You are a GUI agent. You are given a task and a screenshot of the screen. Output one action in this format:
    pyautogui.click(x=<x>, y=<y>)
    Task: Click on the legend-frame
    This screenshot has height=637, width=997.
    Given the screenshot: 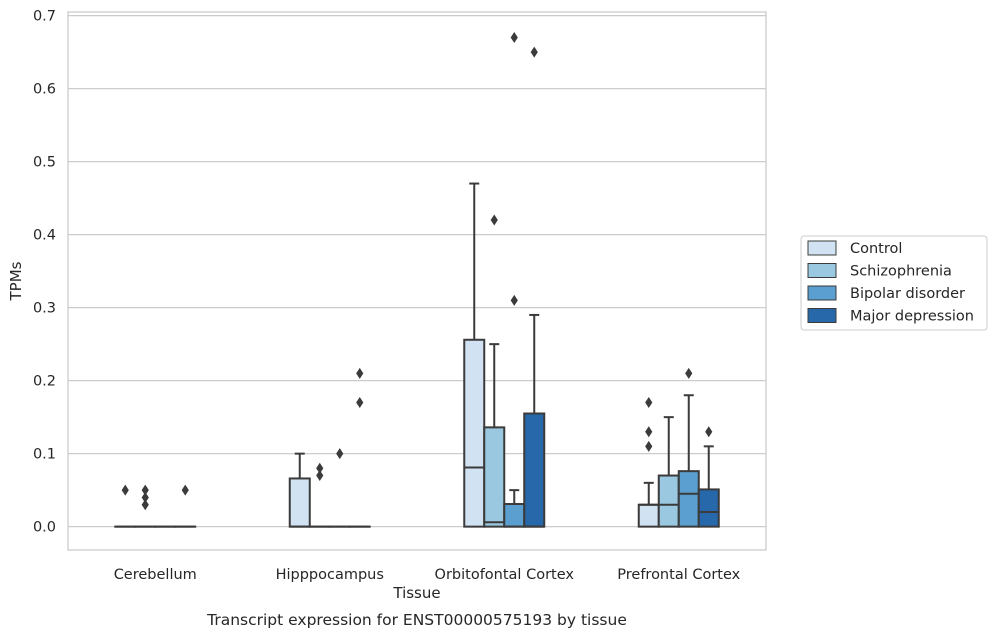 What is the action you would take?
    pyautogui.click(x=894, y=283)
    